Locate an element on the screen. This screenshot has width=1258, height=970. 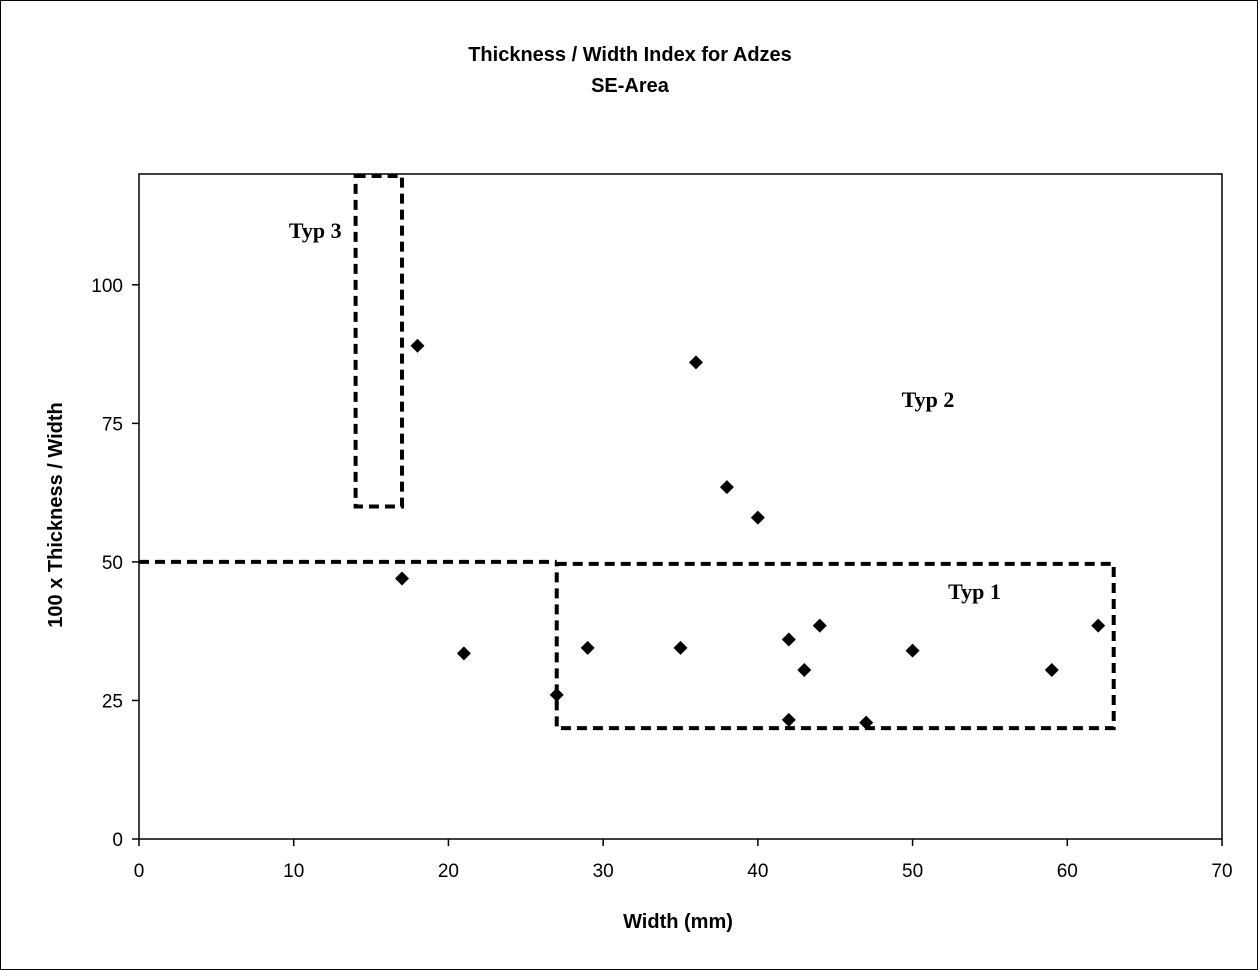
x-tick-label: 60 is located at coordinates (1067, 871).